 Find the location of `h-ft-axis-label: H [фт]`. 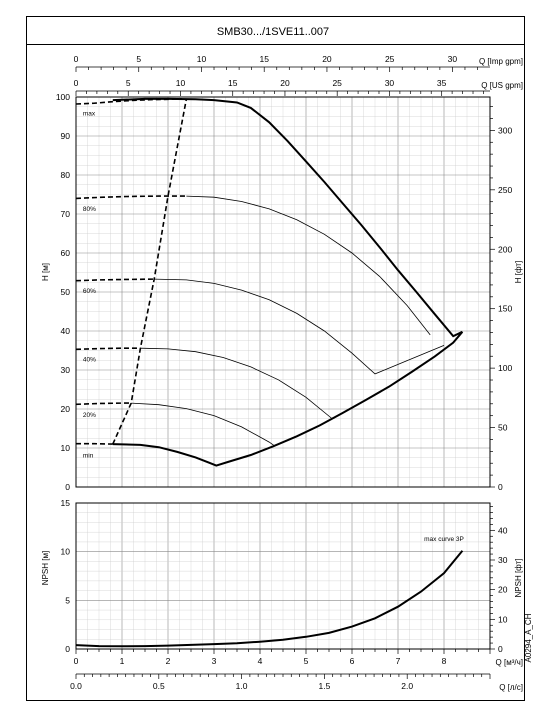

h-ft-axis-label: H [фт] is located at coordinates (518, 272).